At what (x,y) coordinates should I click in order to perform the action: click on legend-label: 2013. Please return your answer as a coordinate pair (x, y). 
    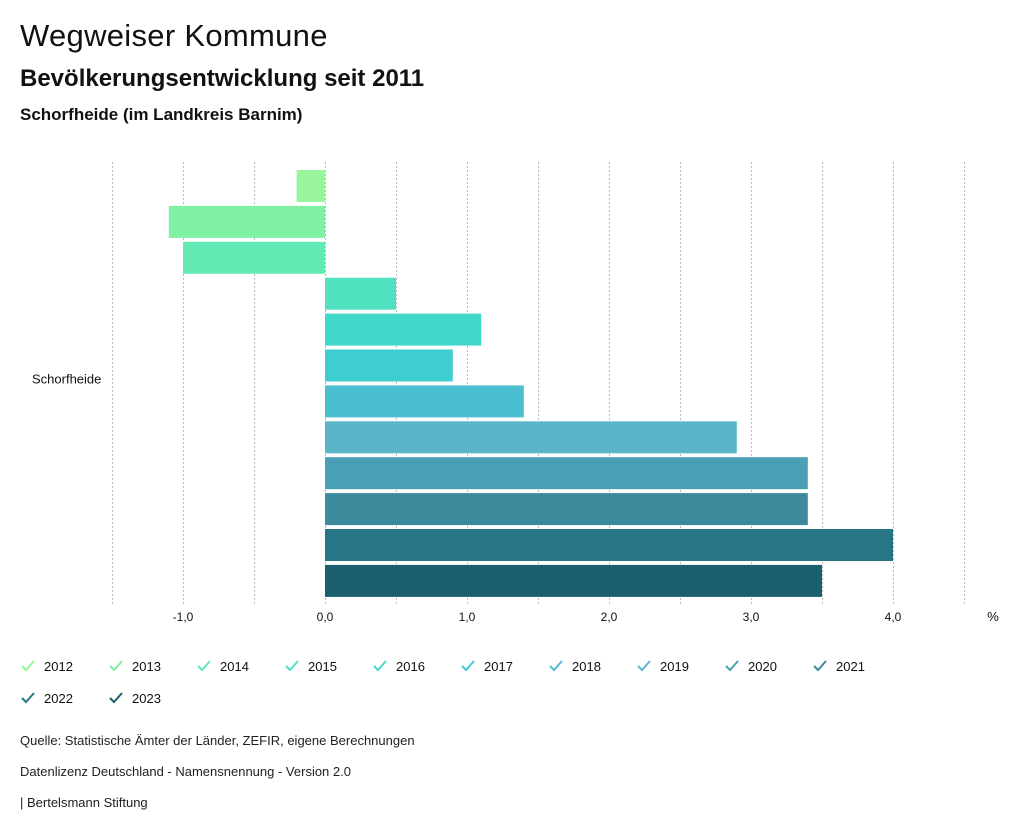
    Looking at the image, I should click on (146, 666).